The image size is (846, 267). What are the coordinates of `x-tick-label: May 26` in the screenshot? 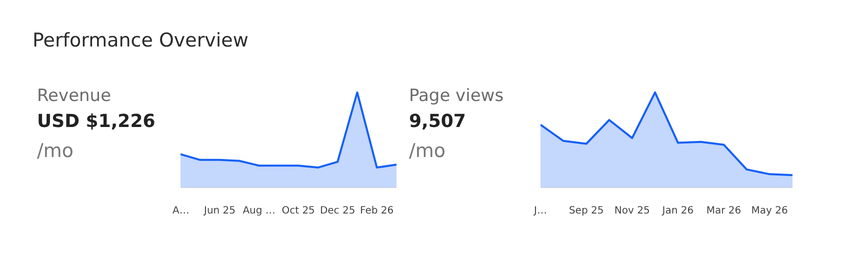 It's located at (769, 211).